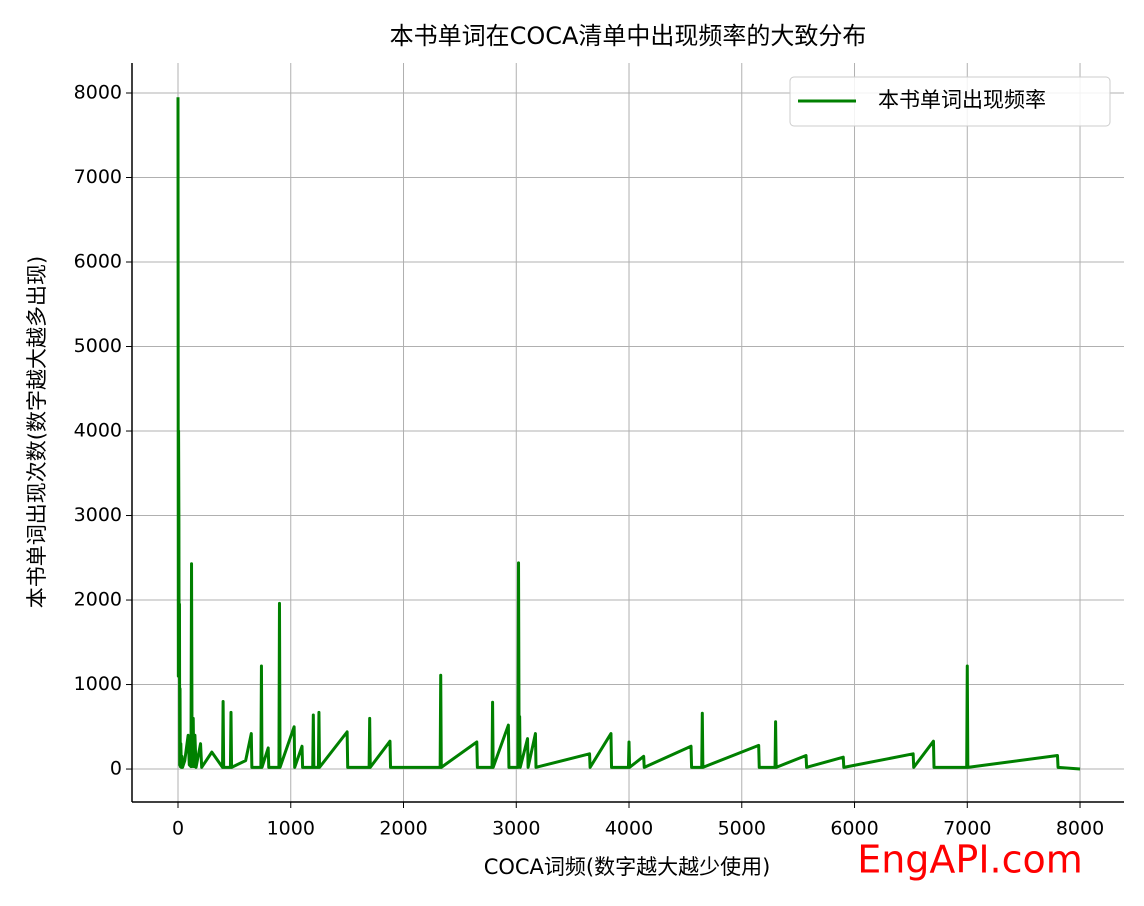  I want to click on legend-box, so click(950, 101).